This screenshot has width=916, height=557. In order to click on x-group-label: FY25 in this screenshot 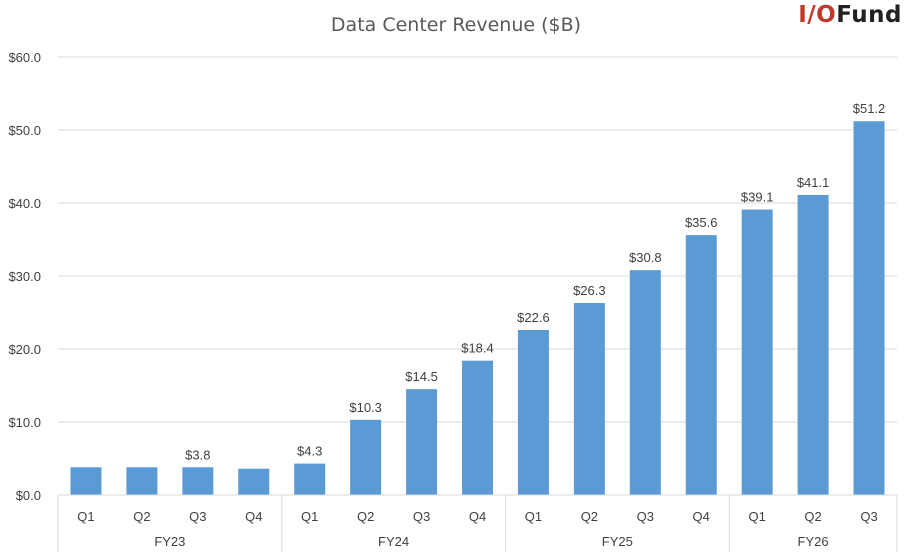, I will do `click(617, 541)`.